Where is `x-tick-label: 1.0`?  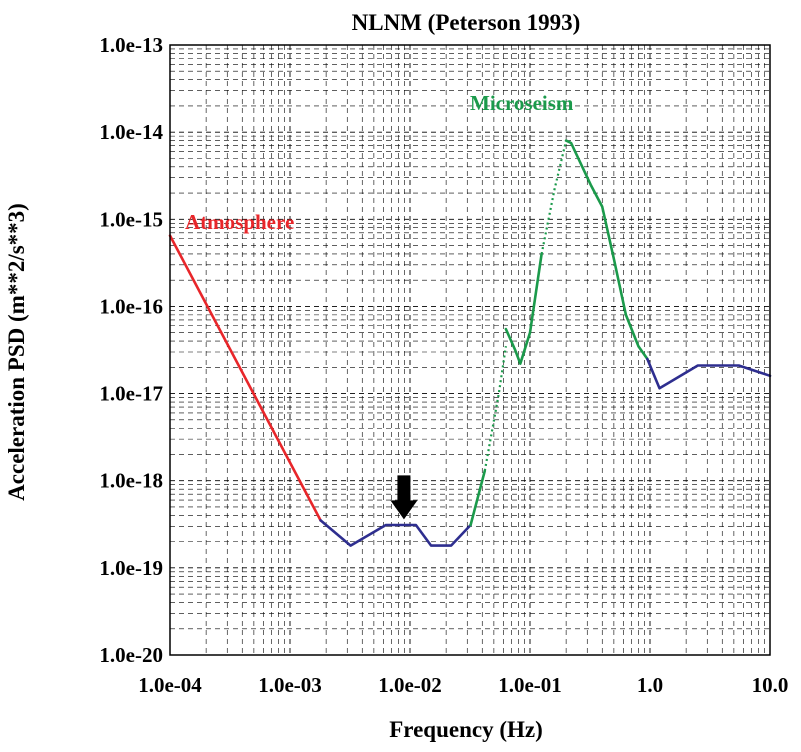
x-tick-label: 1.0 is located at coordinates (650, 685).